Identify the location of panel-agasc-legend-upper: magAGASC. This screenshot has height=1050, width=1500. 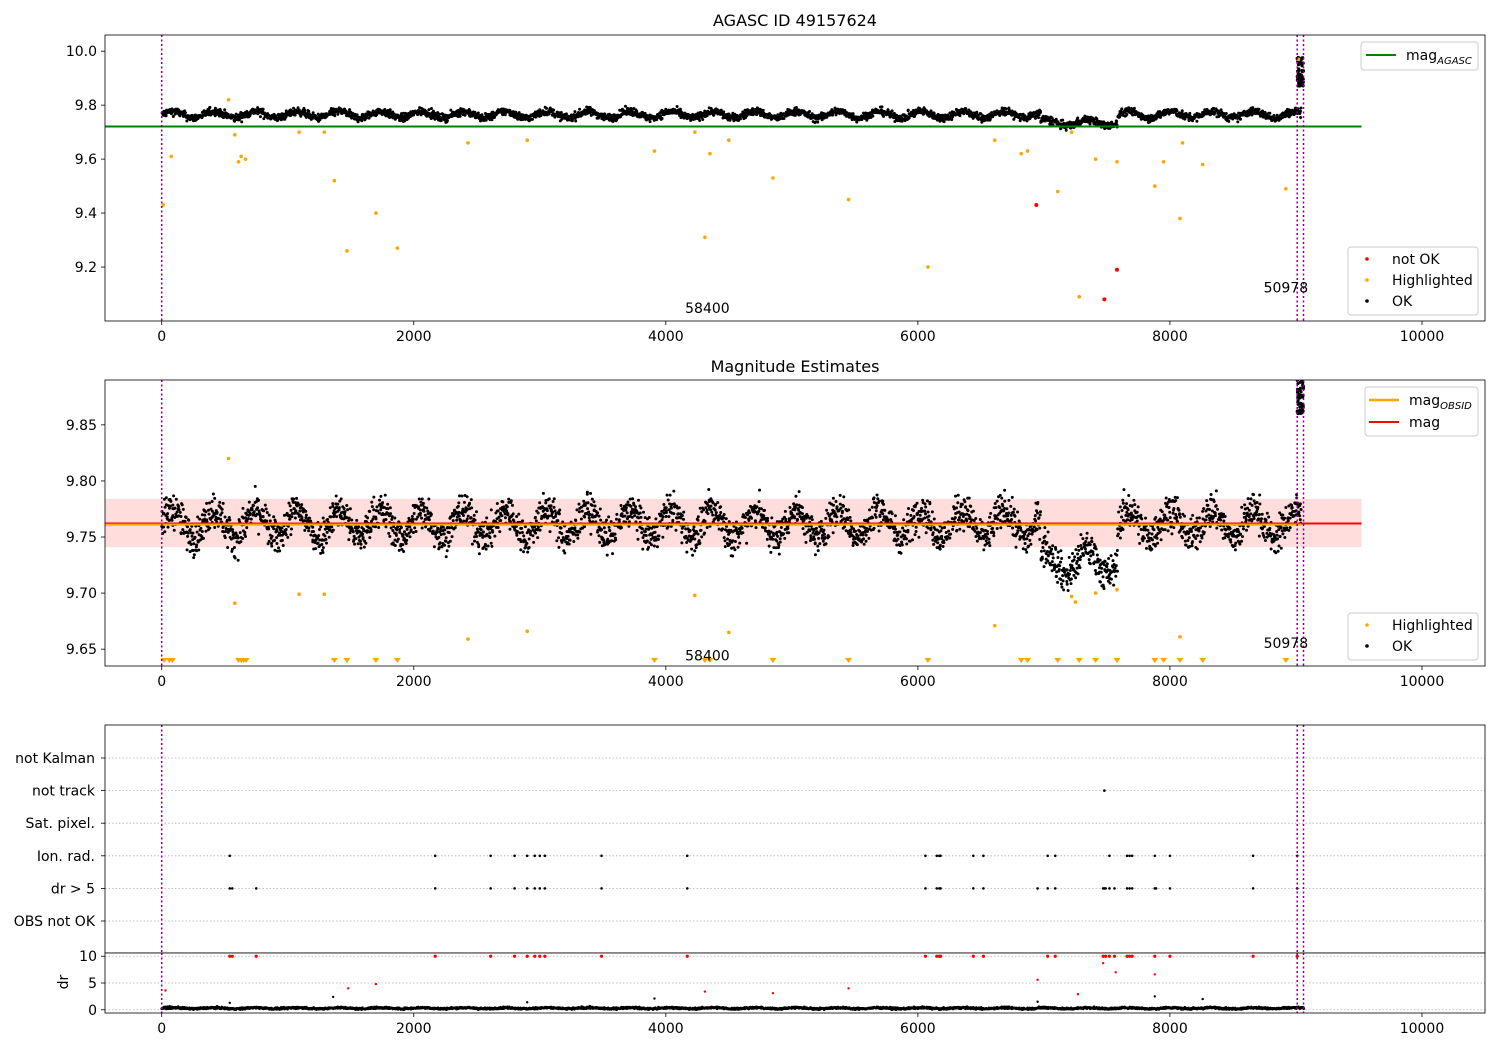
(1419, 56).